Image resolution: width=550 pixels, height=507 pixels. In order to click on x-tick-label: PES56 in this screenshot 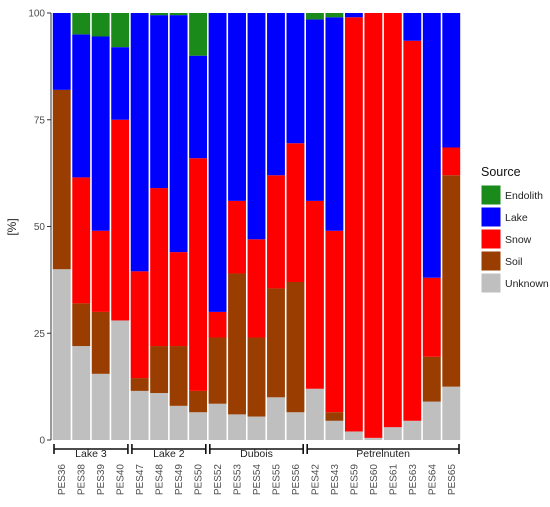, I will do `click(296, 480)`.